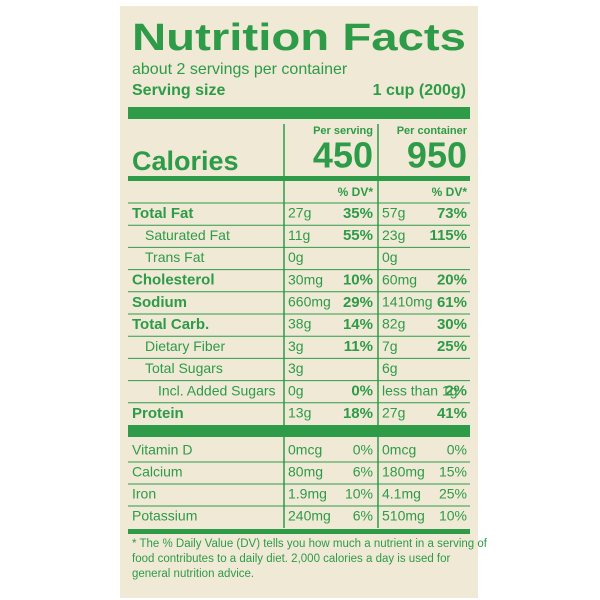 This screenshot has width=600, height=600. I want to click on nutrient-name: Total Carb., so click(170, 324).